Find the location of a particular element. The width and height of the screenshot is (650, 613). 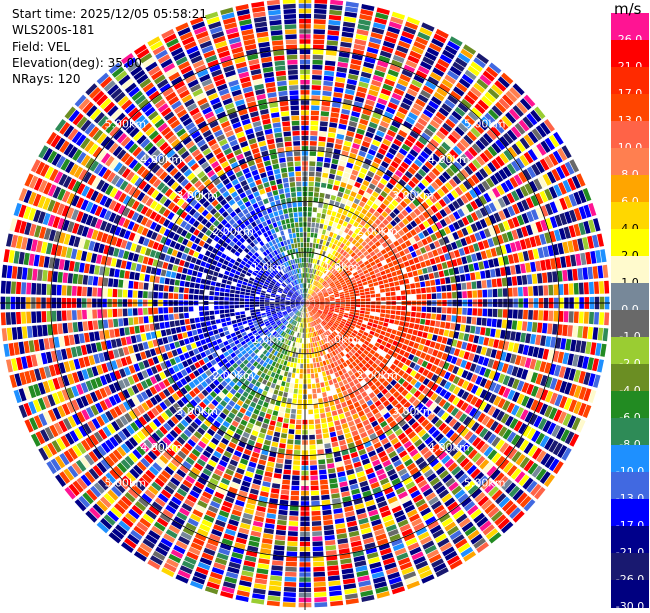

nrays: NRays: 120 is located at coordinates (109, 79).